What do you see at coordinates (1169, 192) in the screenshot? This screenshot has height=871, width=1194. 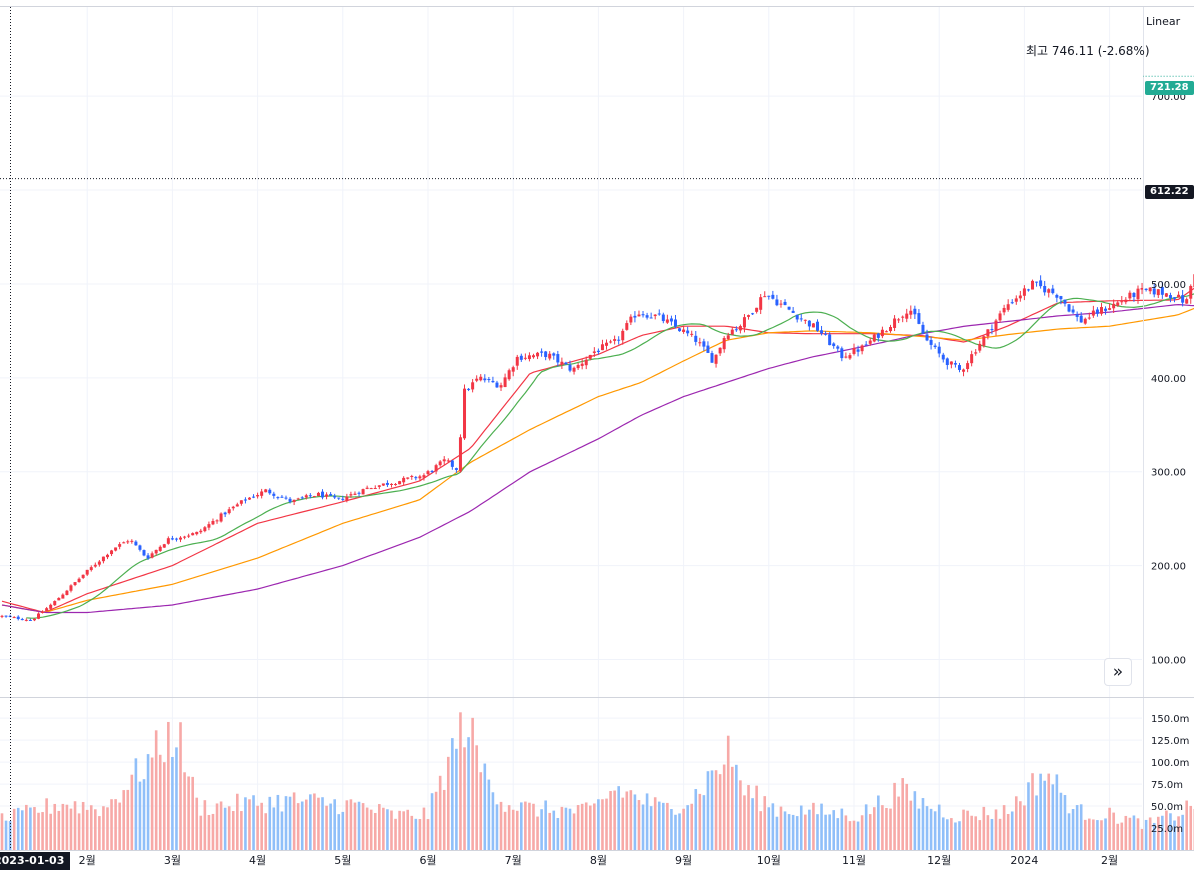 I see `crosshair-price-tag: 612.22` at bounding box center [1169, 192].